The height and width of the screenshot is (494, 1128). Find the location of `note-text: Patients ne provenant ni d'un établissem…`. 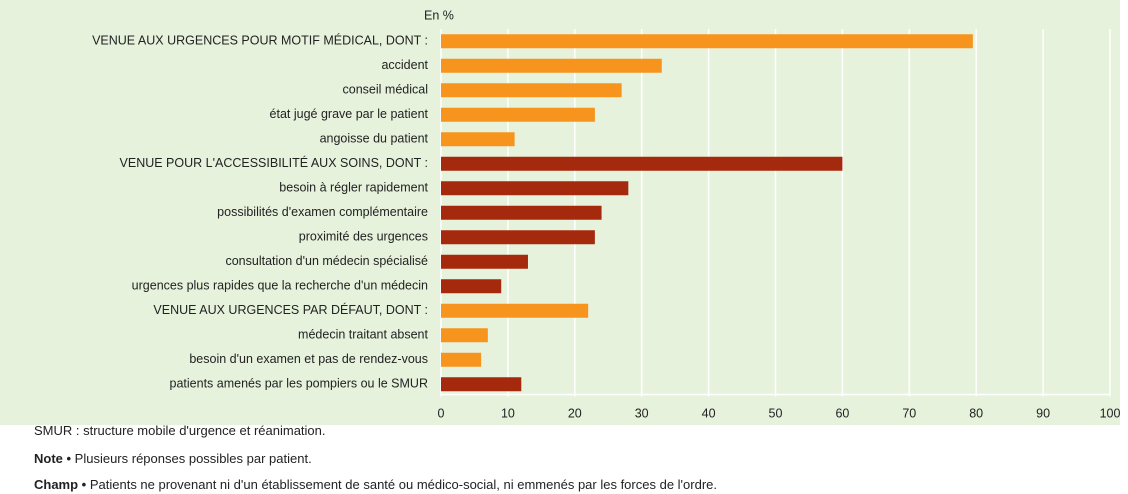

note-text: Patients ne provenant ni d'un établissem… is located at coordinates (401, 484).